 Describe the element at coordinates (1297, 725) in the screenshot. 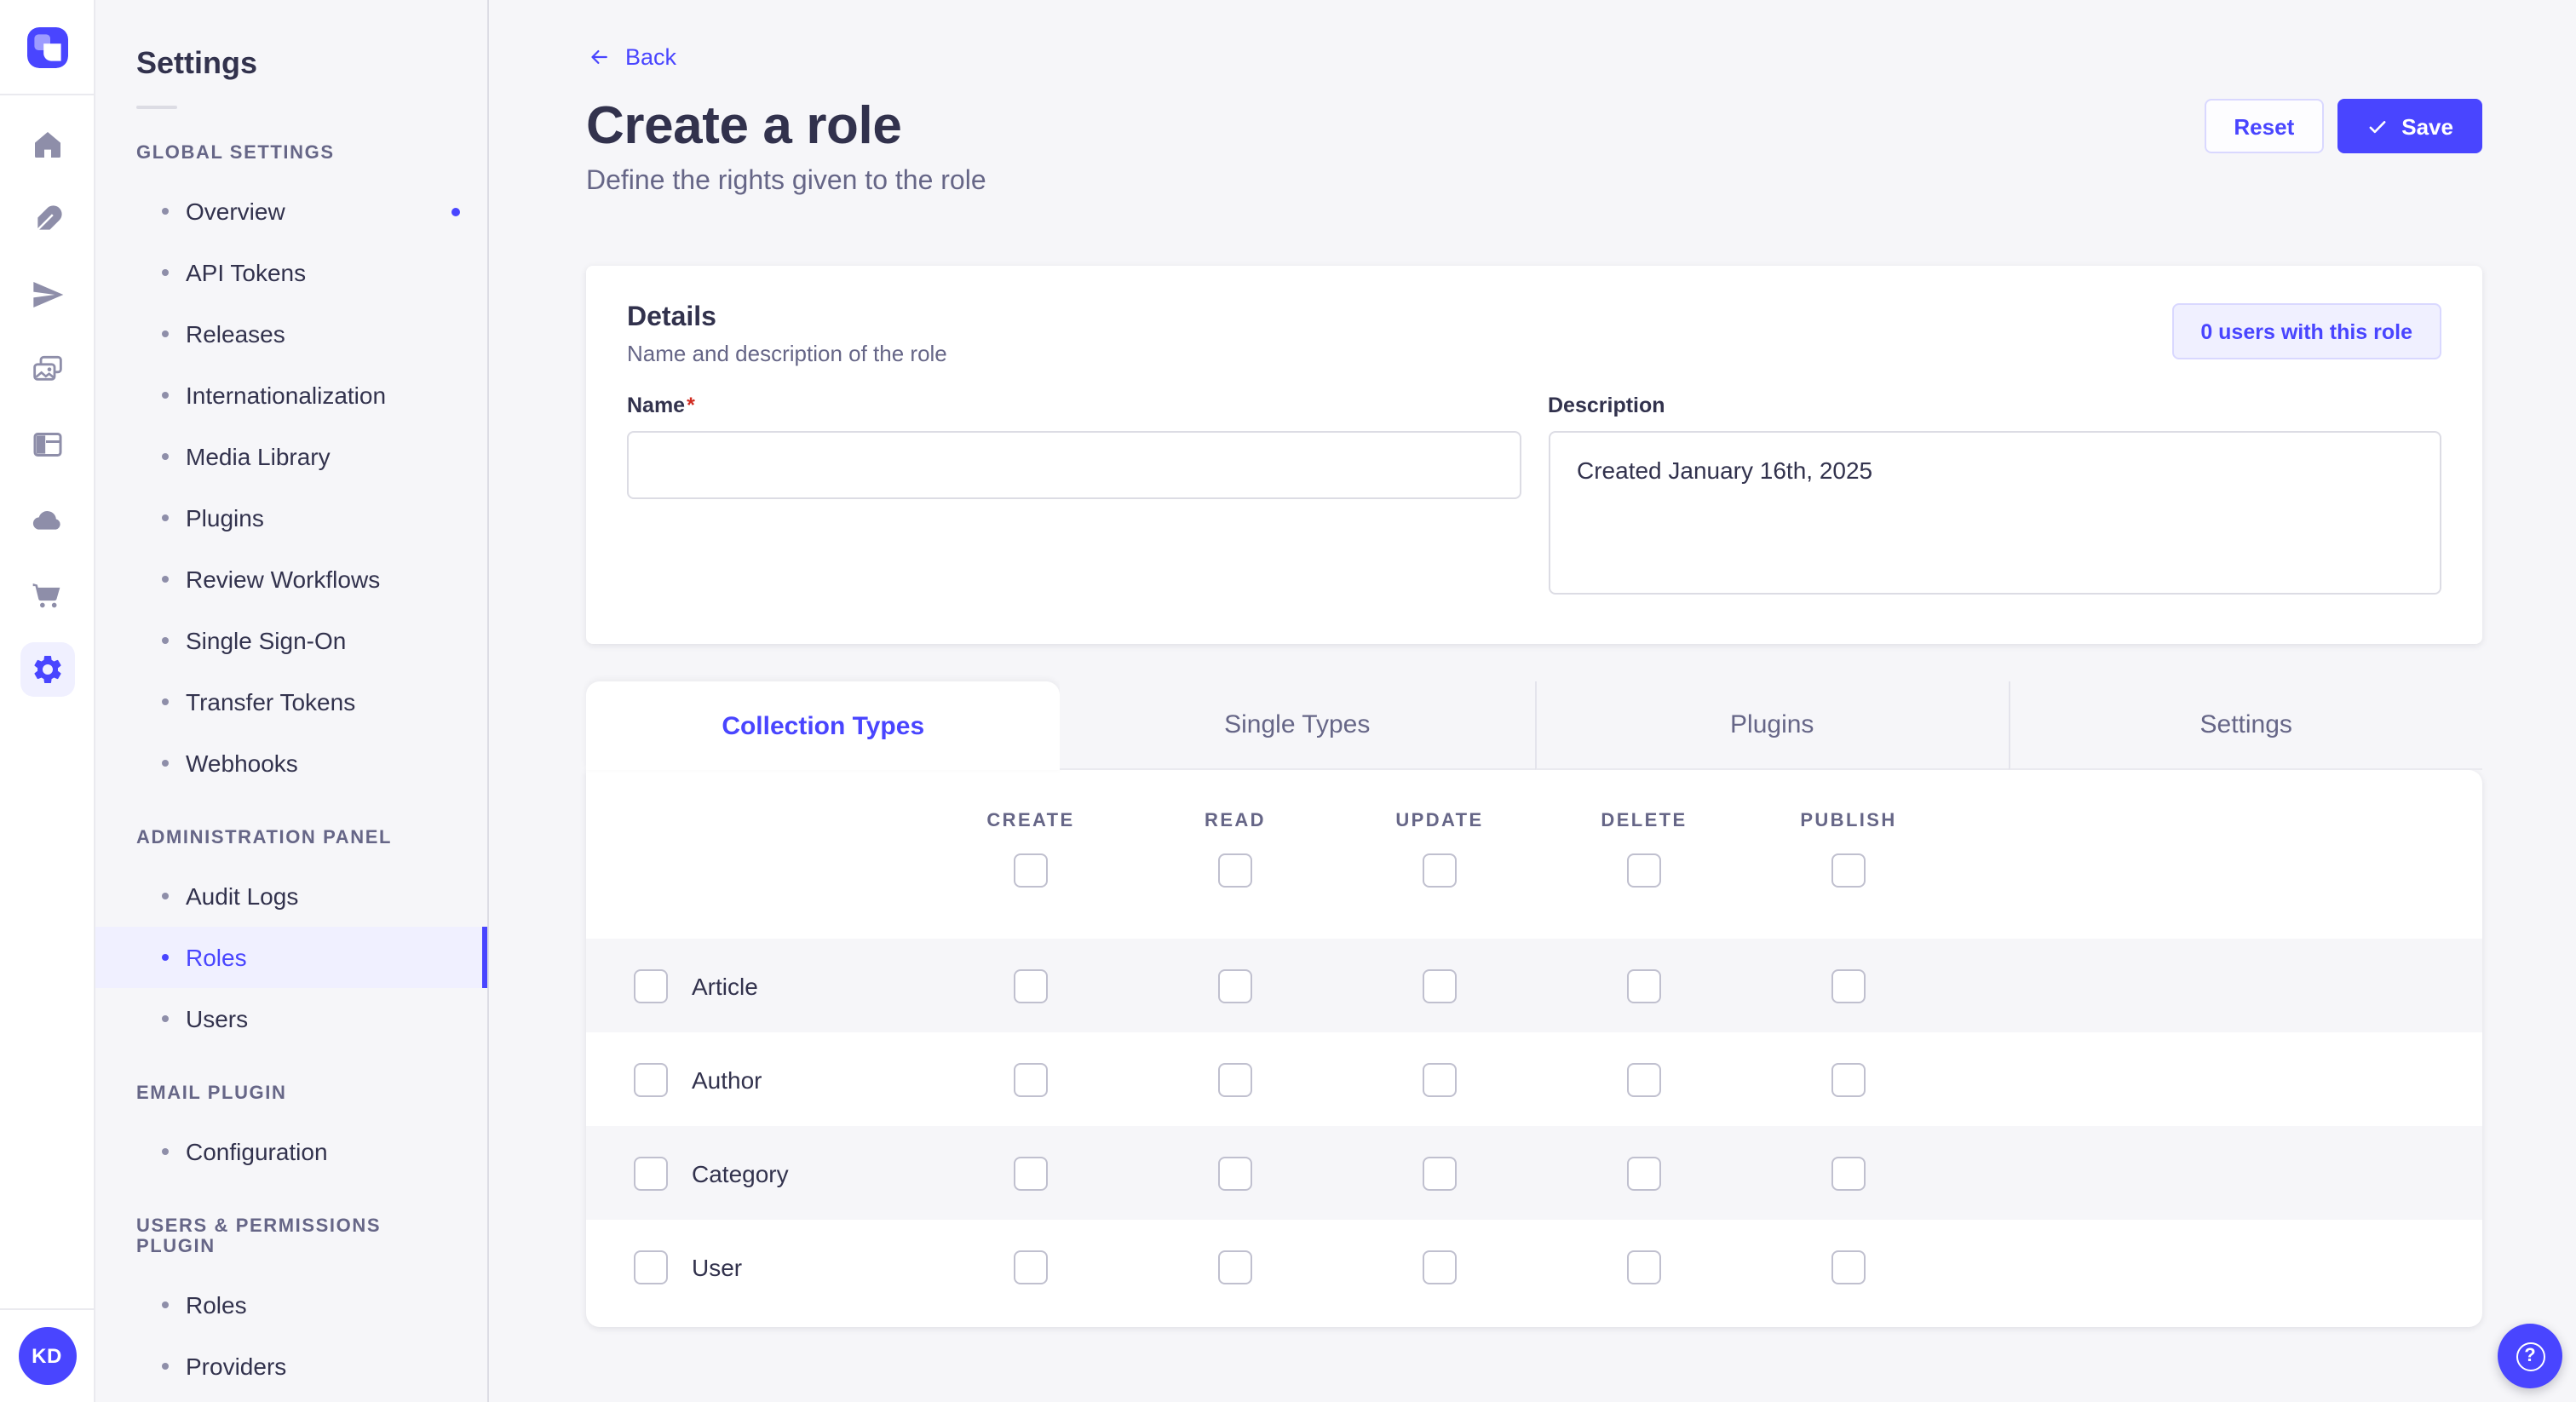

I see `tab-single-types: Single Types` at that location.